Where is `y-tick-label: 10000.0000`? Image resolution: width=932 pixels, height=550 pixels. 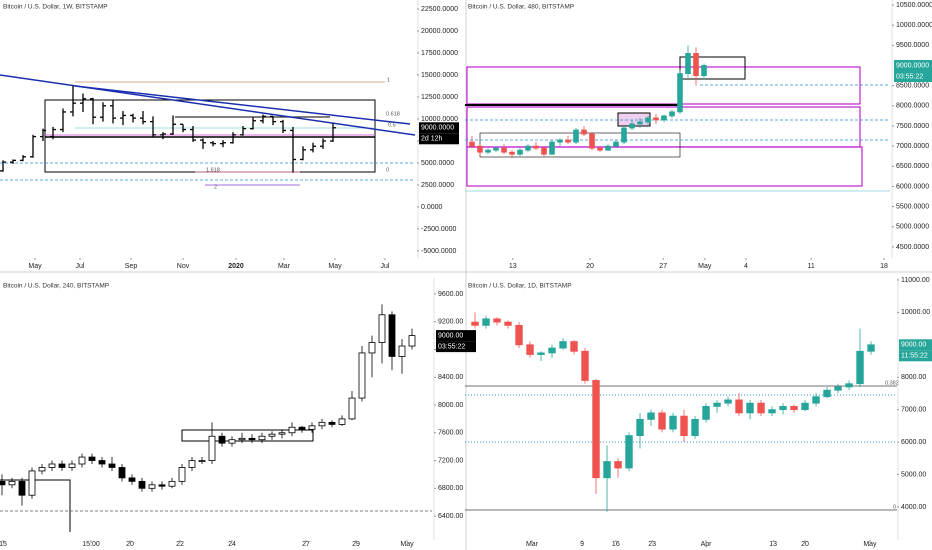
y-tick-label: 10000.0000 is located at coordinates (914, 25).